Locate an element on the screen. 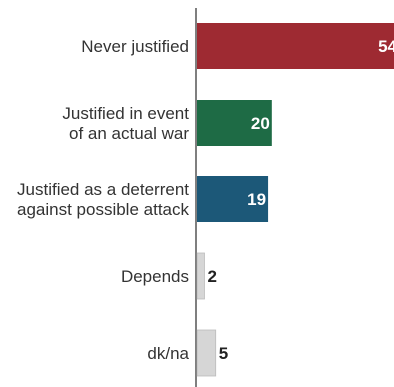 This screenshot has width=394, height=387. category-label-line: of an actual war is located at coordinates (129, 133).